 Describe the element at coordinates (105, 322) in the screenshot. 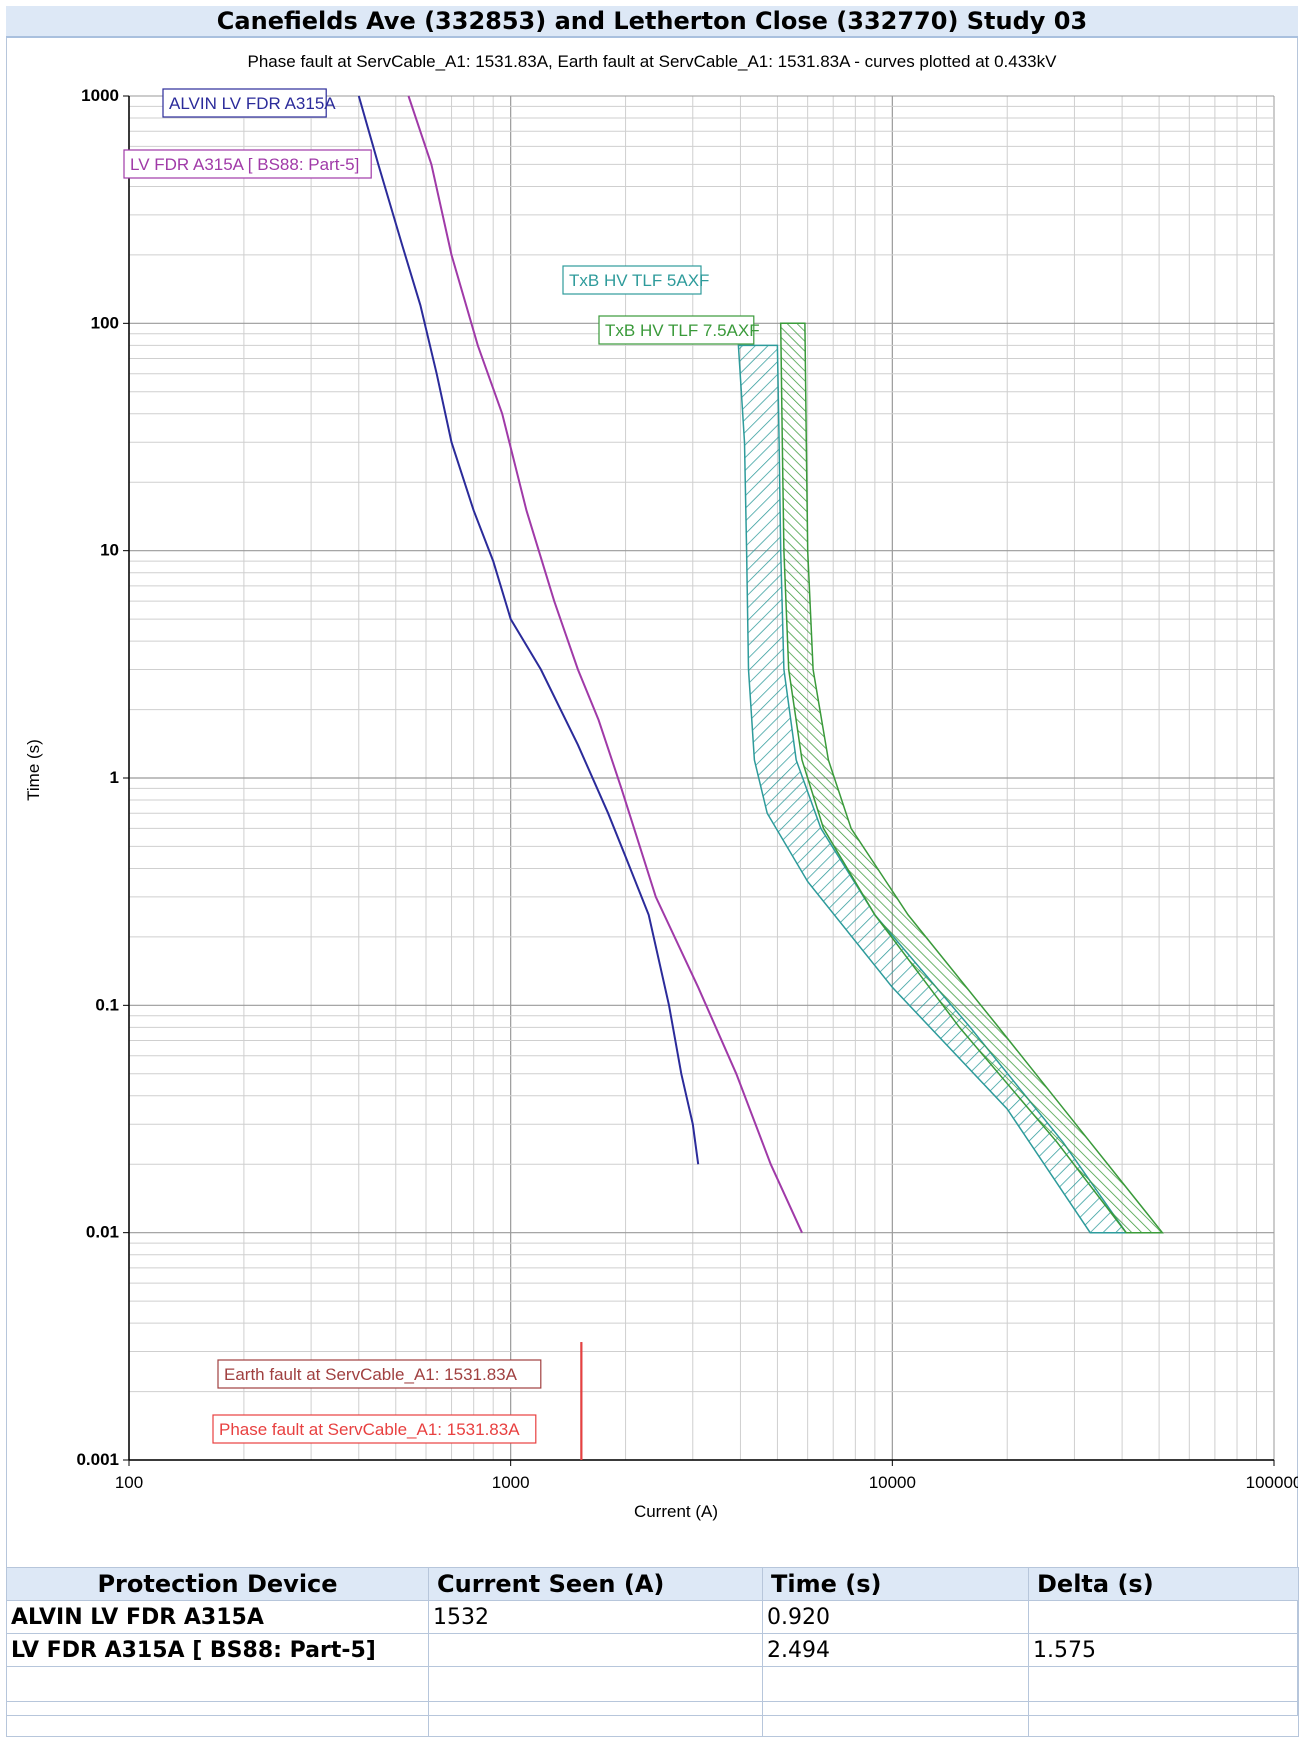

I see `y-tick-label: 100` at that location.